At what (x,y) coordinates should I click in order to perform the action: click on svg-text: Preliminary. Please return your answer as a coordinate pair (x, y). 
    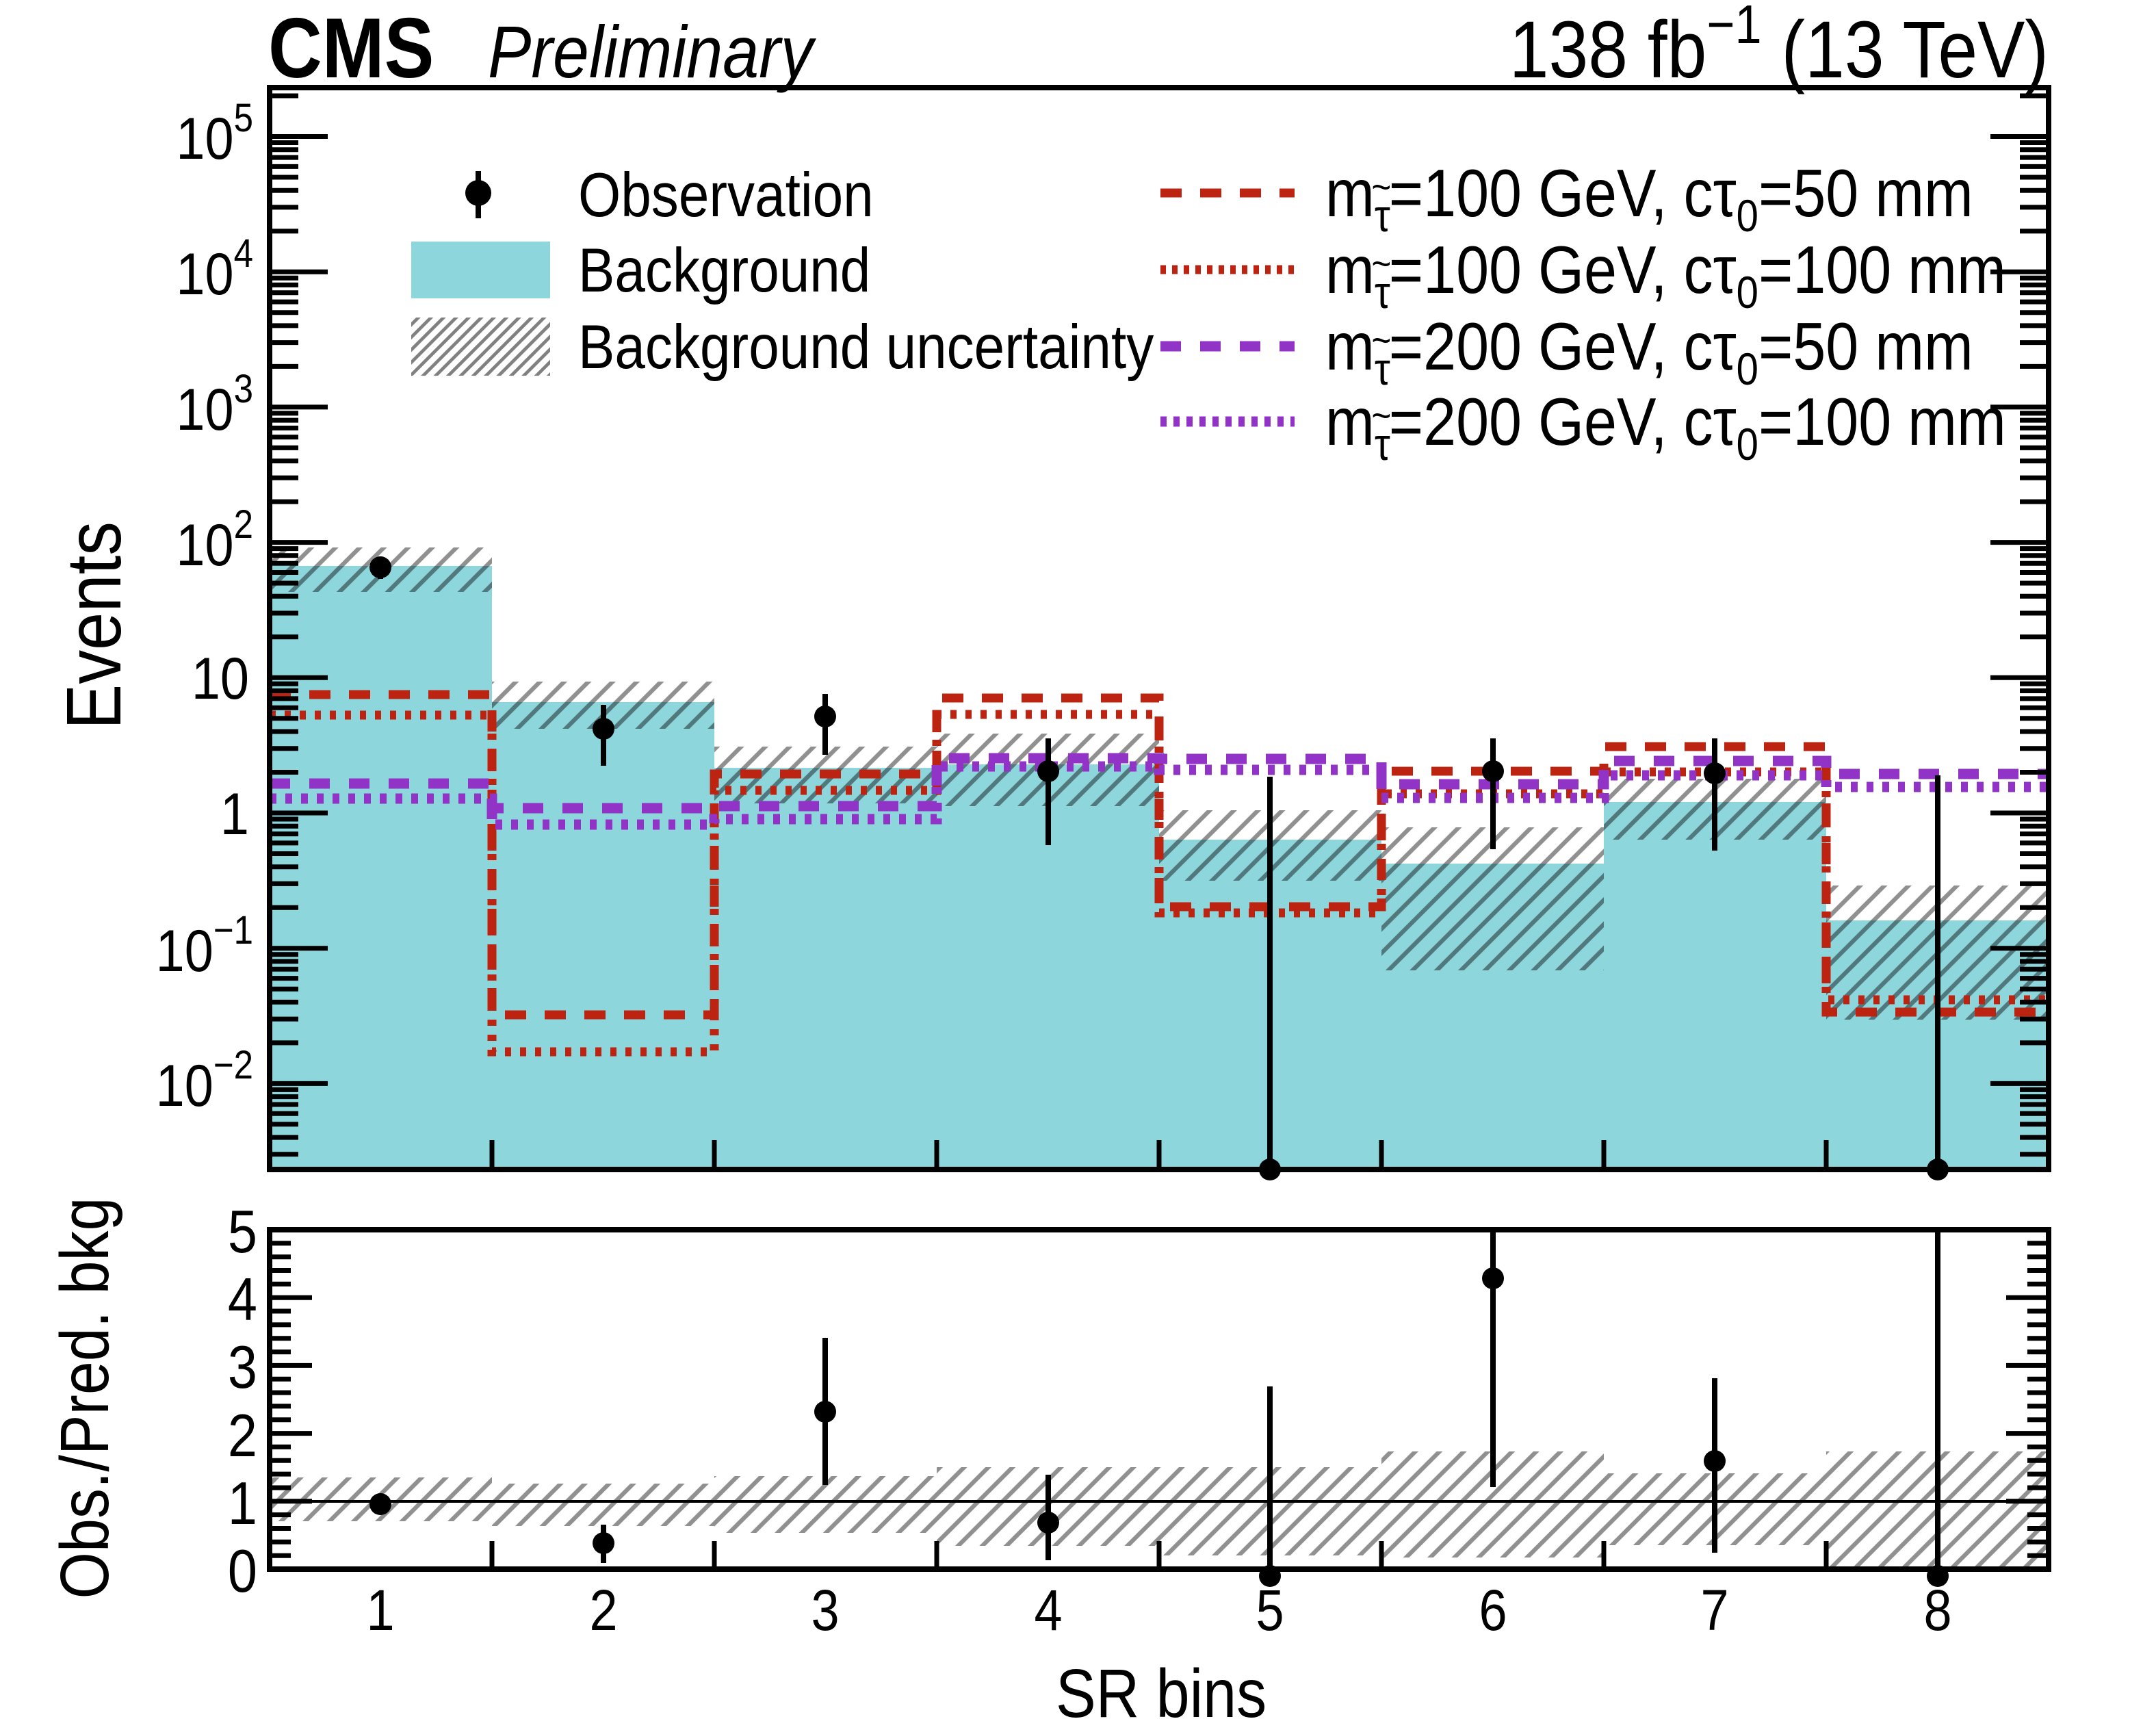
    Looking at the image, I should click on (652, 51).